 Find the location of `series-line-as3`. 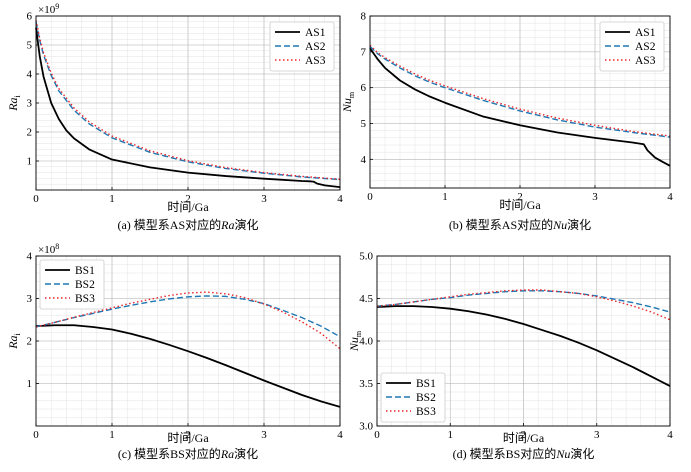

series-line-as3 is located at coordinates (520, 90).